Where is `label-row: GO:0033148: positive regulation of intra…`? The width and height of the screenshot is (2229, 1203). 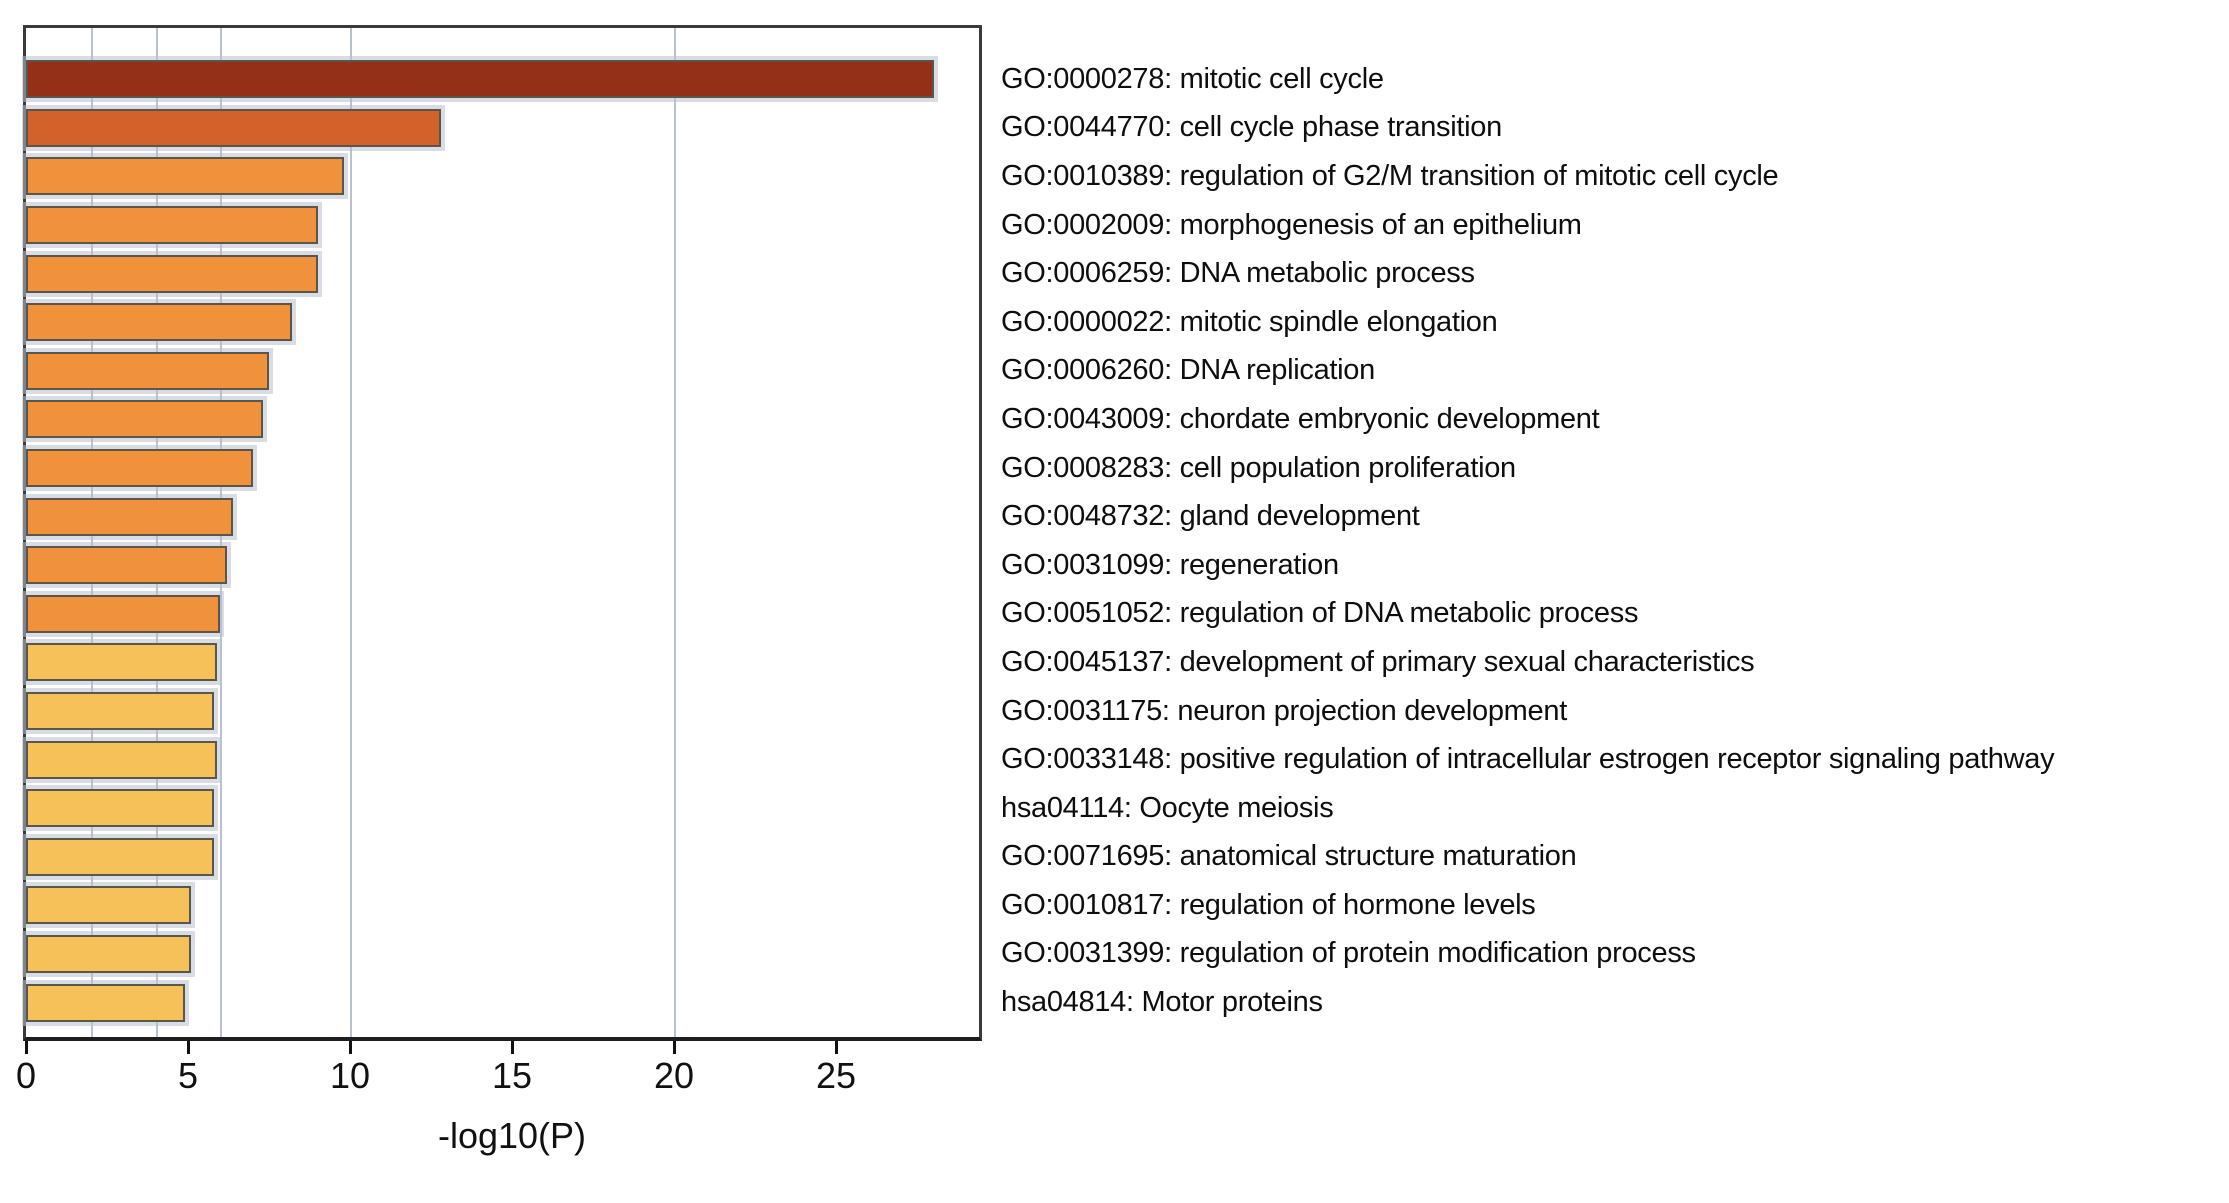 label-row: GO:0033148: positive regulation of intra… is located at coordinates (1613, 759).